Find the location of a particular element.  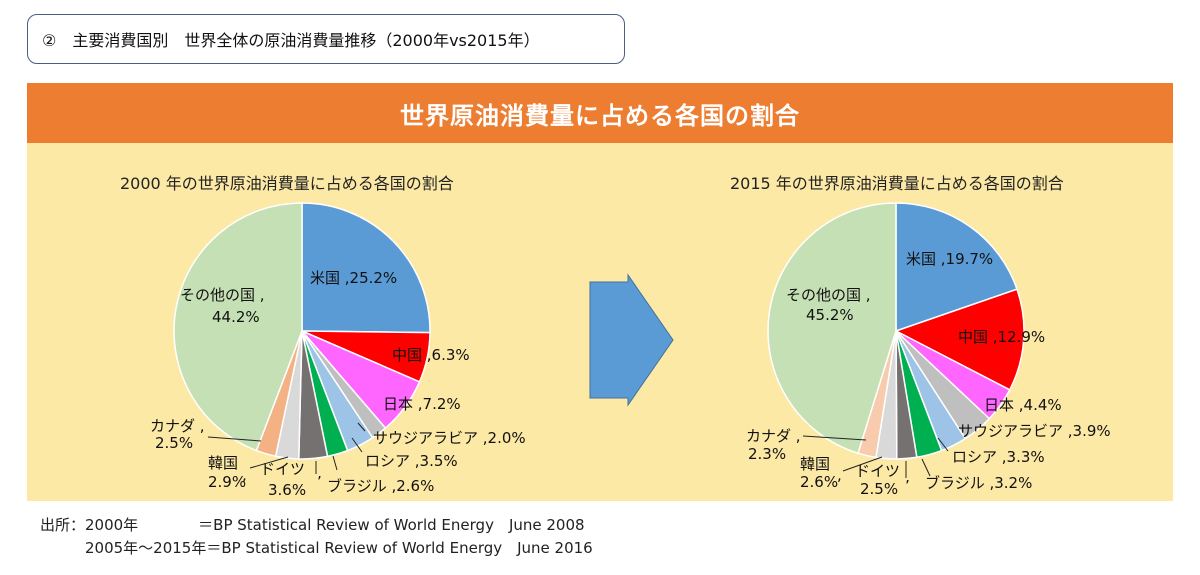

slice-label: サウジアラビア ,2.0% is located at coordinates (449, 438).